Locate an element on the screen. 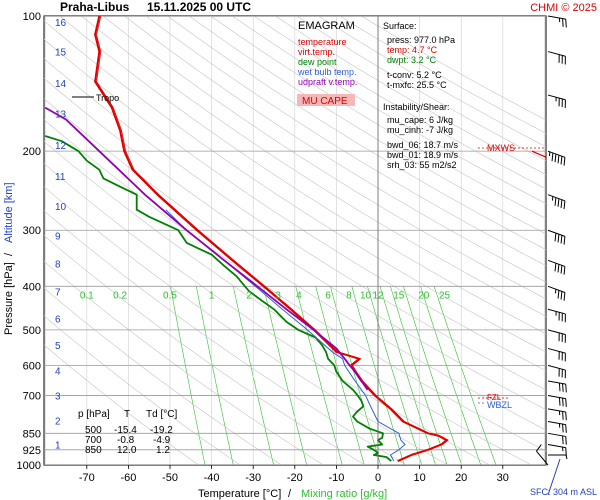 The height and width of the screenshot is (500, 600). bwd-06: bwd_06: 18.7 m/s is located at coordinates (423, 145).